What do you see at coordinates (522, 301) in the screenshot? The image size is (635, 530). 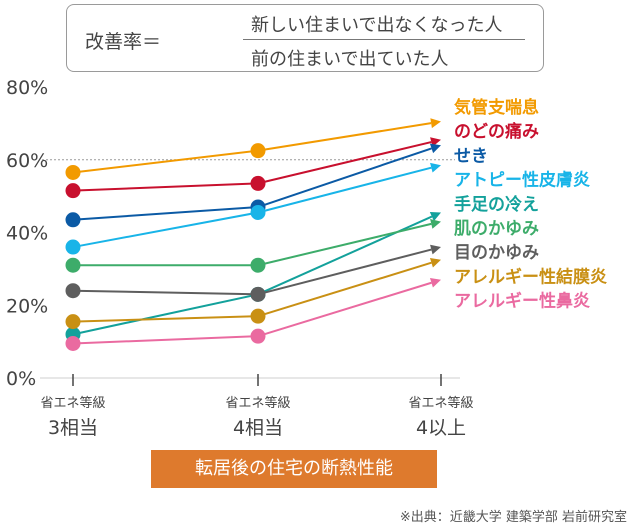 I see `series-label: アレルギー性鼻炎` at bounding box center [522, 301].